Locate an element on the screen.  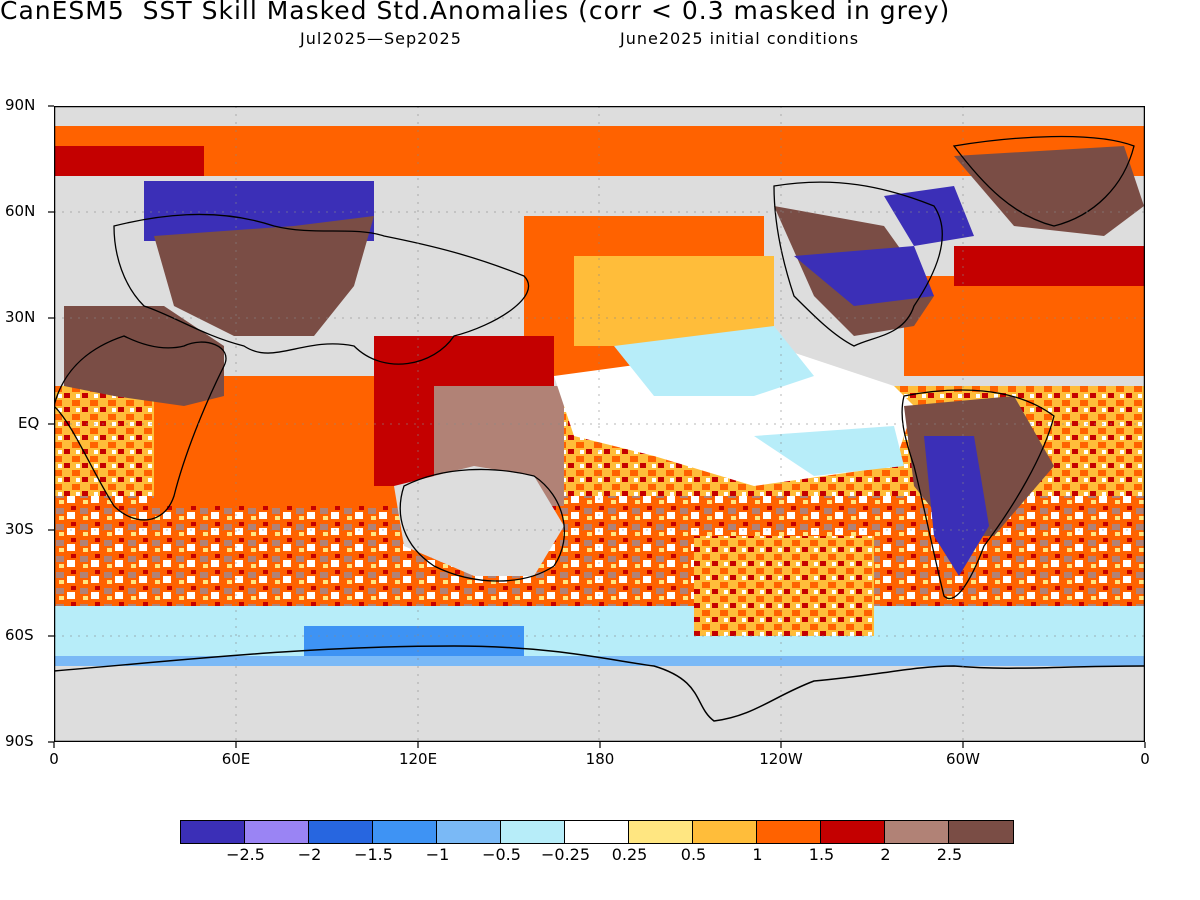
colorbar-label: 2.5 is located at coordinates (949, 854).